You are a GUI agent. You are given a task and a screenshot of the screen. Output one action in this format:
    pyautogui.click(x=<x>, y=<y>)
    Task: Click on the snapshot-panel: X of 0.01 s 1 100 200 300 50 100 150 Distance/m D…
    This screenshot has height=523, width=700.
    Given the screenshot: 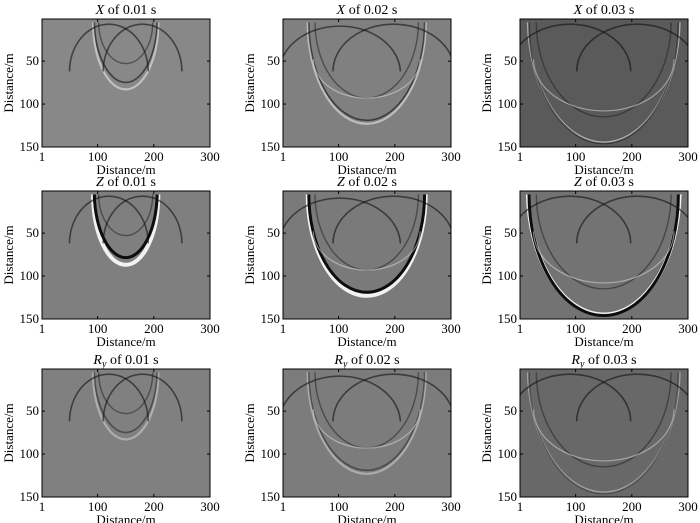 What is the action you would take?
    pyautogui.click(x=110, y=90)
    